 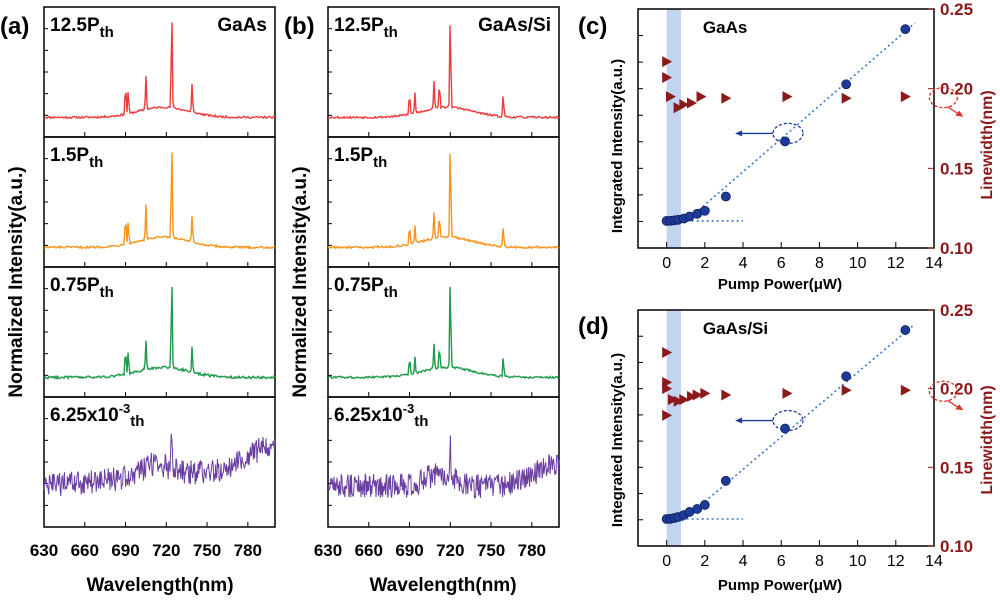 What do you see at coordinates (16, 281) in the screenshot?
I see `spectra-ylabel-a: Normalized Intensity(a.u.)` at bounding box center [16, 281].